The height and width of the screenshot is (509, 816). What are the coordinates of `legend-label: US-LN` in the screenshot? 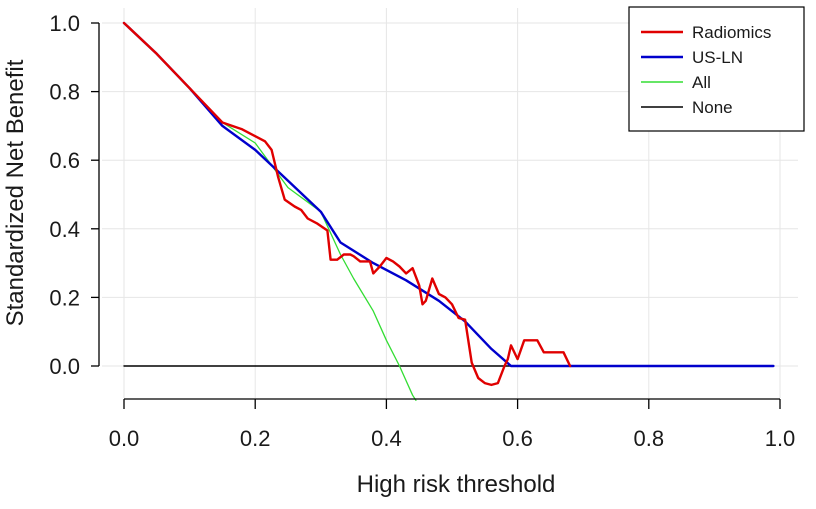 It's located at (717, 57).